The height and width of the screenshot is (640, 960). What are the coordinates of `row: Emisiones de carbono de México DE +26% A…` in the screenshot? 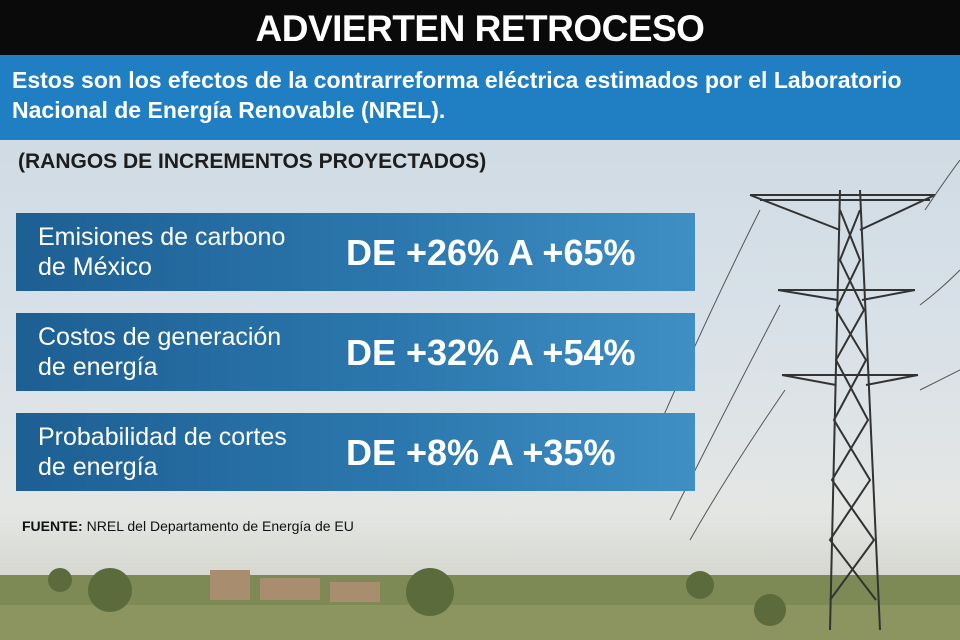 It's located at (355, 252).